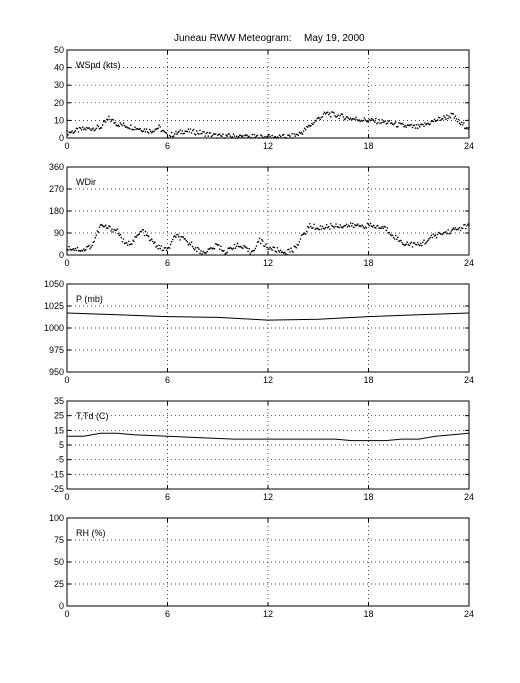 The width and height of the screenshot is (520, 683). What do you see at coordinates (167, 380) in the screenshot?
I see `x-tick-label: 6` at bounding box center [167, 380].